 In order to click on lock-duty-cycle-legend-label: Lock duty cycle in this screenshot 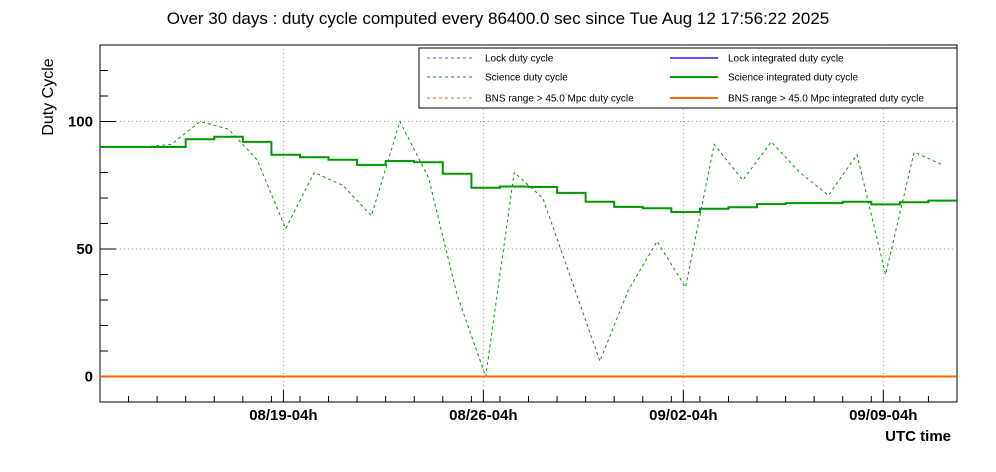, I will do `click(519, 59)`.